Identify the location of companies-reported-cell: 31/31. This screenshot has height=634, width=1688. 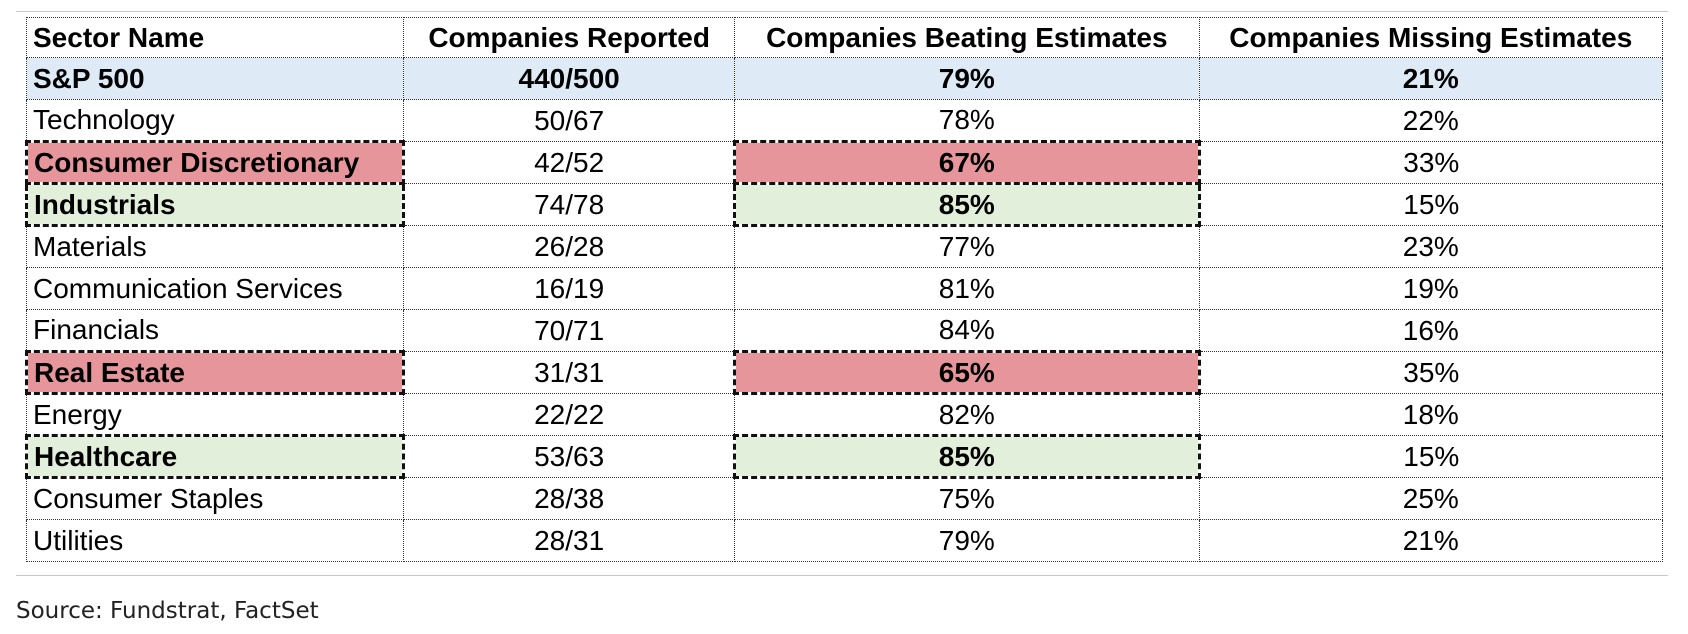
(569, 372).